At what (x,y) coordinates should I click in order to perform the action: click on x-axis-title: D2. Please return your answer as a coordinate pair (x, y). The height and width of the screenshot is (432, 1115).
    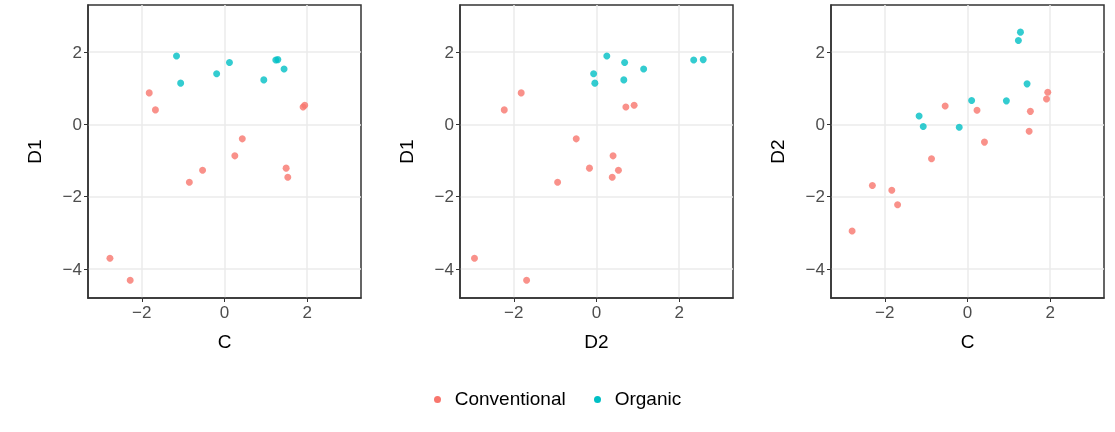
    Looking at the image, I should click on (596, 341).